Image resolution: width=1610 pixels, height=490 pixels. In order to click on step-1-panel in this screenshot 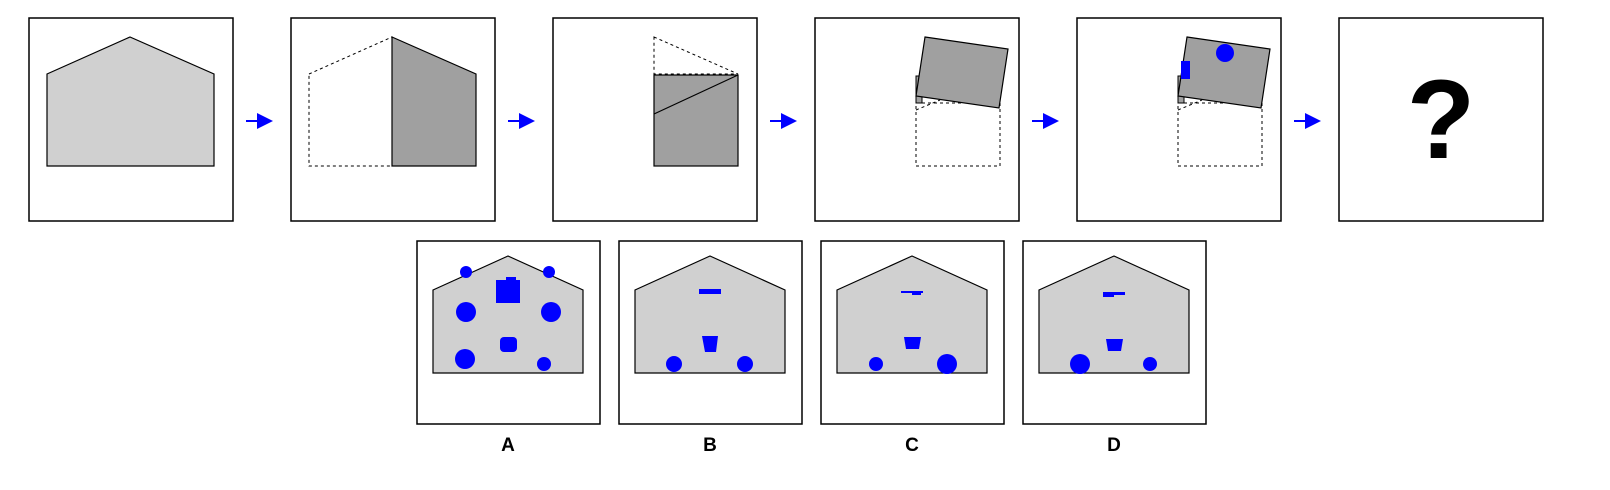, I will do `click(131, 119)`.